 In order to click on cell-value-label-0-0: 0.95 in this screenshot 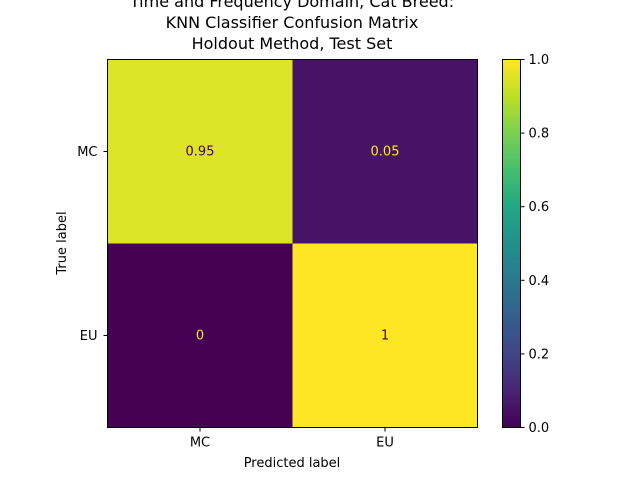, I will do `click(200, 152)`.